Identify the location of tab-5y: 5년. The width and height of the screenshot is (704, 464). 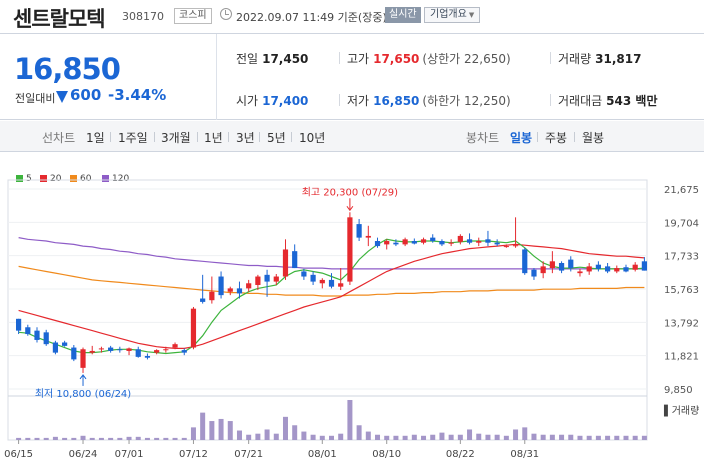
(276, 138).